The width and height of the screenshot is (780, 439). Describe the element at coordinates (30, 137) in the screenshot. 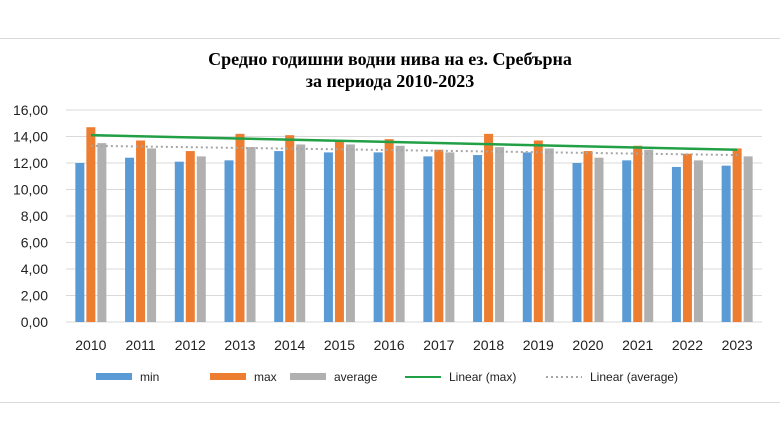

I see `y-tick-label: 14,00` at that location.